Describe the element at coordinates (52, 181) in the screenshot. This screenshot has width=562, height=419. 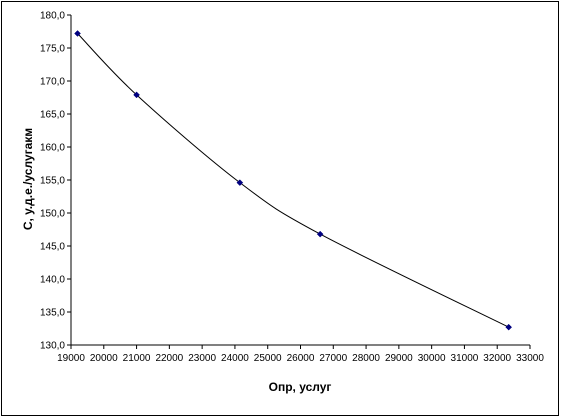
I see `y-tick-label: 155,0` at that location.